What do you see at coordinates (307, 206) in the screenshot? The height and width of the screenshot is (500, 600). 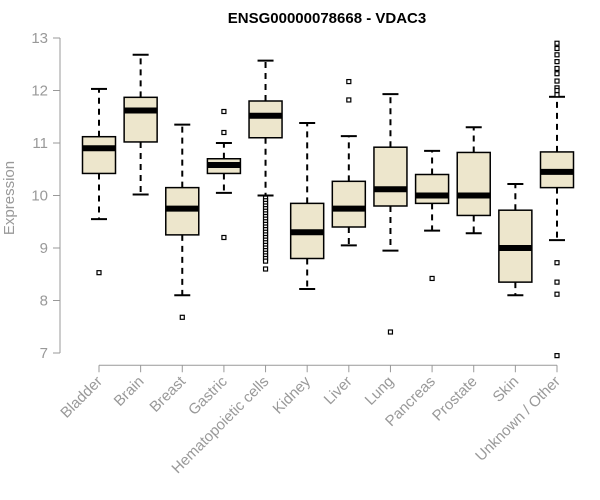 I see `box-kidney` at bounding box center [307, 206].